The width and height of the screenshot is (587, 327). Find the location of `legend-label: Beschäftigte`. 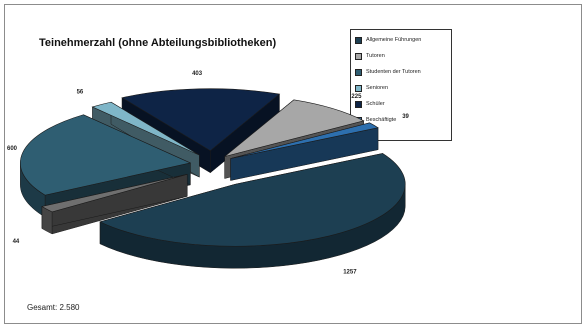

legend-label: Beschäftigte is located at coordinates (381, 120).